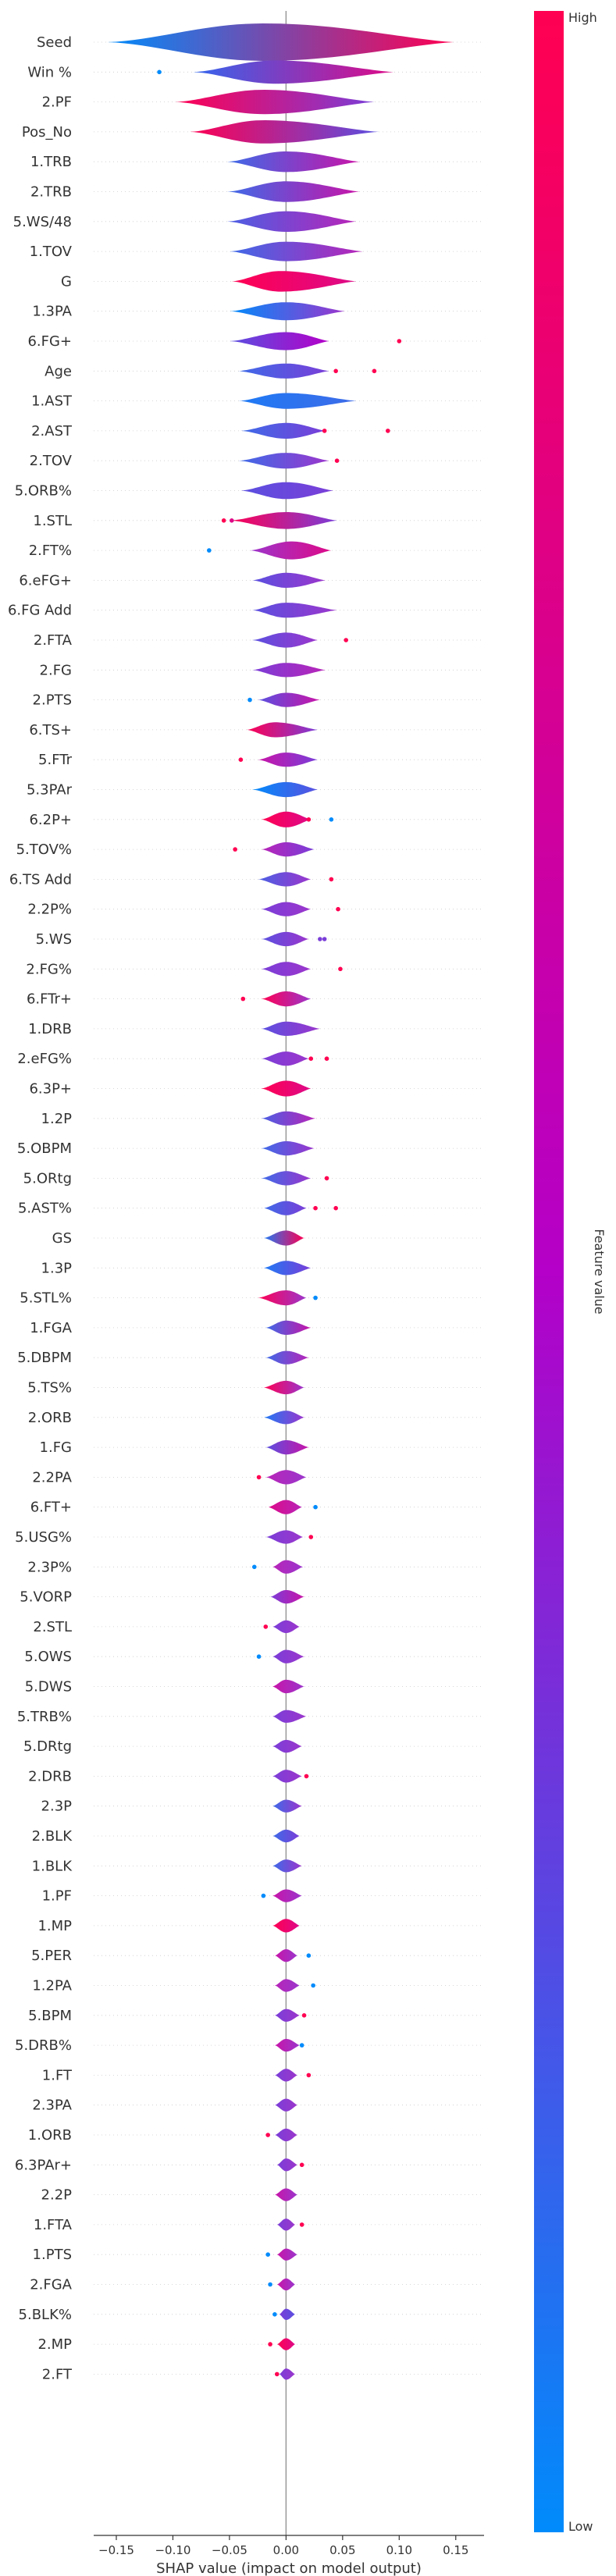 The image size is (616, 2576). Describe the element at coordinates (50, 1776) in the screenshot. I see `feature-label: 2.DRB` at that location.